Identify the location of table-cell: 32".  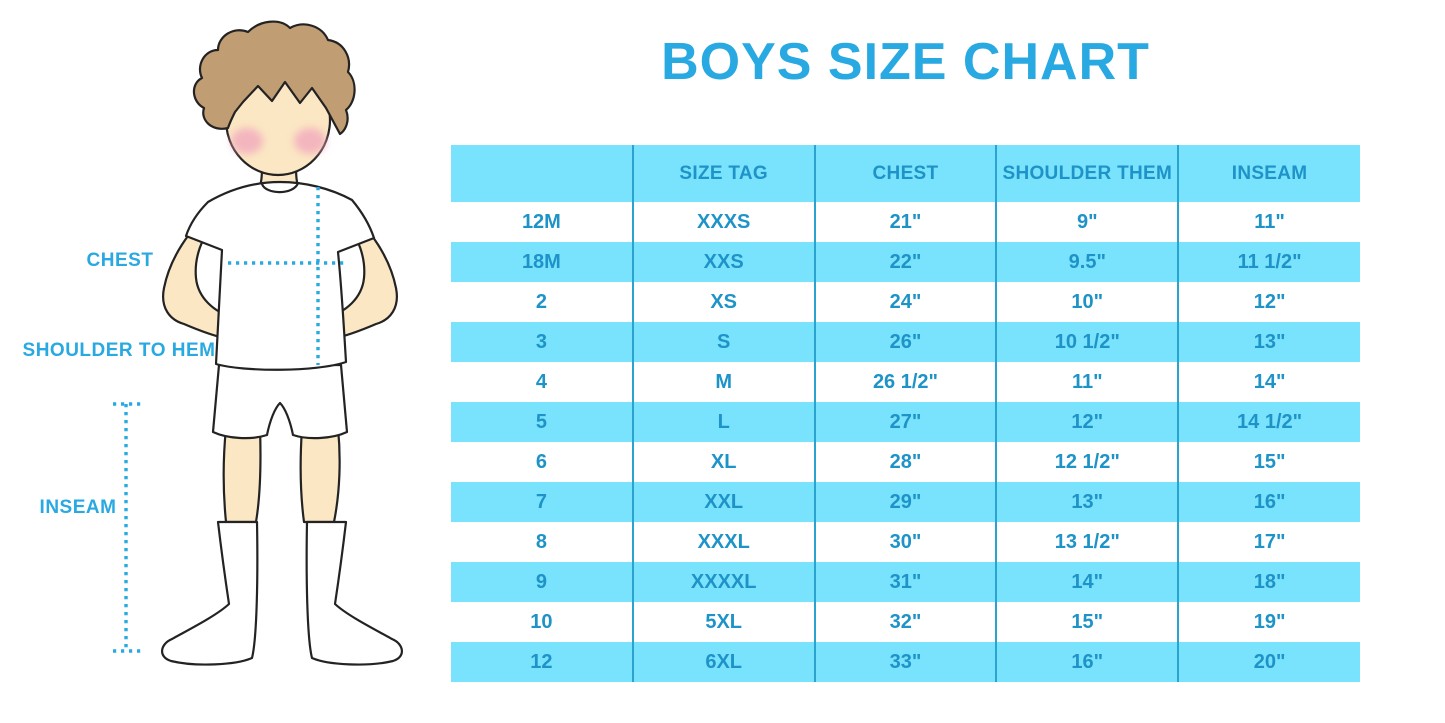
(905, 622).